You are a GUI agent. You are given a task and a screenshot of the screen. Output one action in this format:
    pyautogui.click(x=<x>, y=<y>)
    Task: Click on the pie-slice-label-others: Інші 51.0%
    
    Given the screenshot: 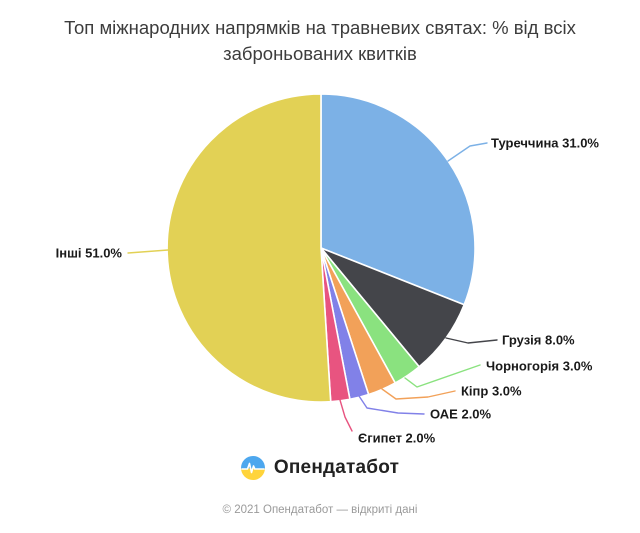 What is the action you would take?
    pyautogui.click(x=89, y=253)
    